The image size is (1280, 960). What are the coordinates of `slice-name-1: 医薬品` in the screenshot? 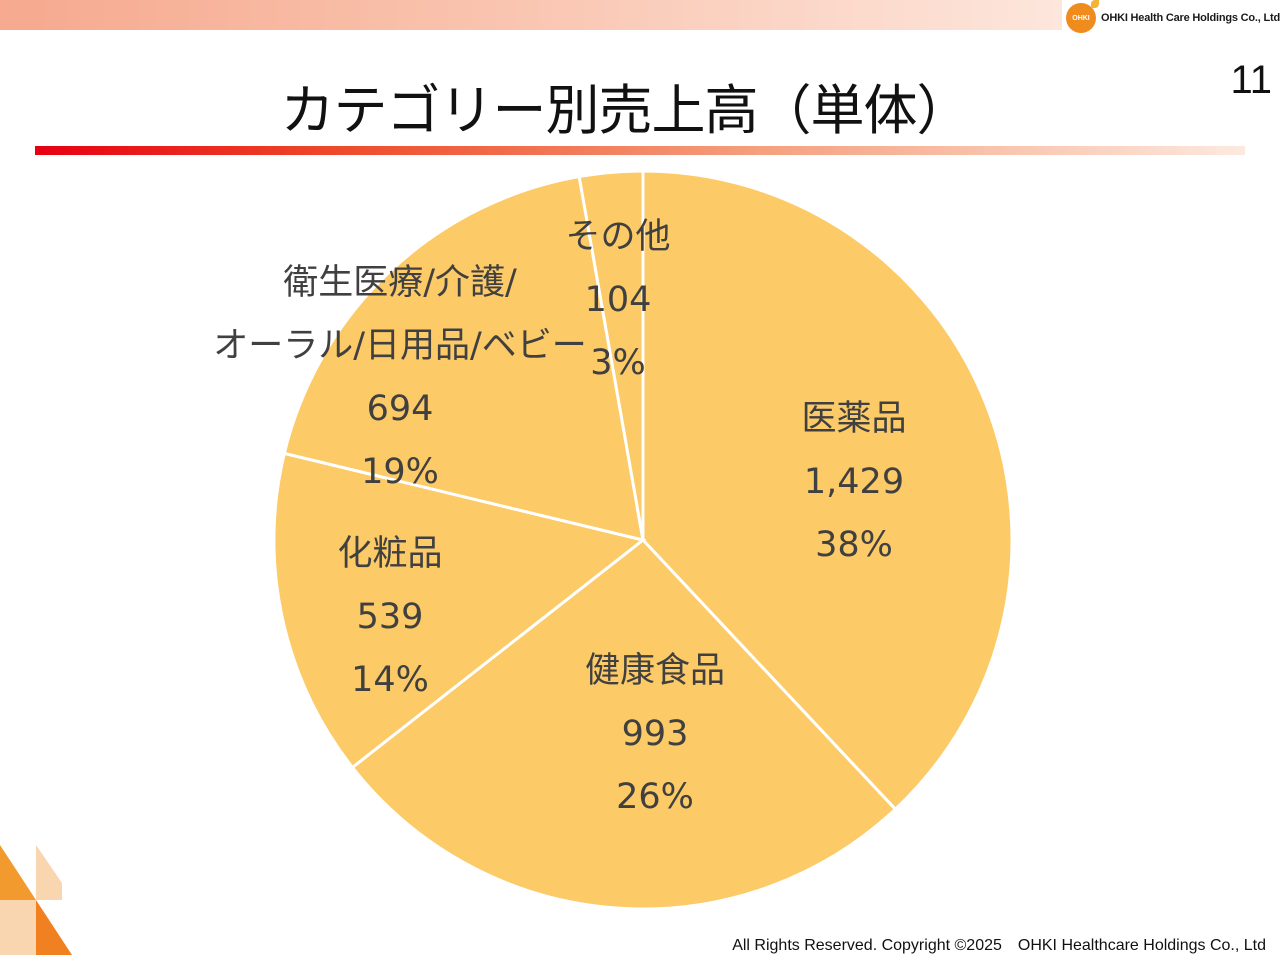 It's located at (853, 419).